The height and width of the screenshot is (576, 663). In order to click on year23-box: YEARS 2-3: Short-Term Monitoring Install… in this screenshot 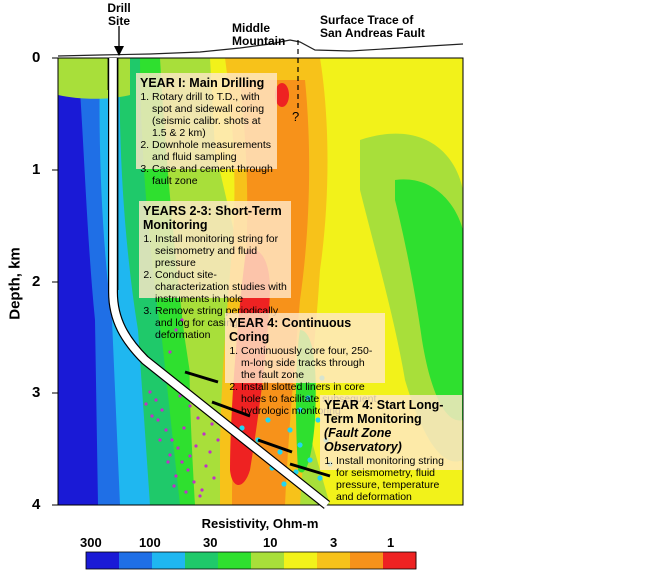, I will do `click(215, 271)`.